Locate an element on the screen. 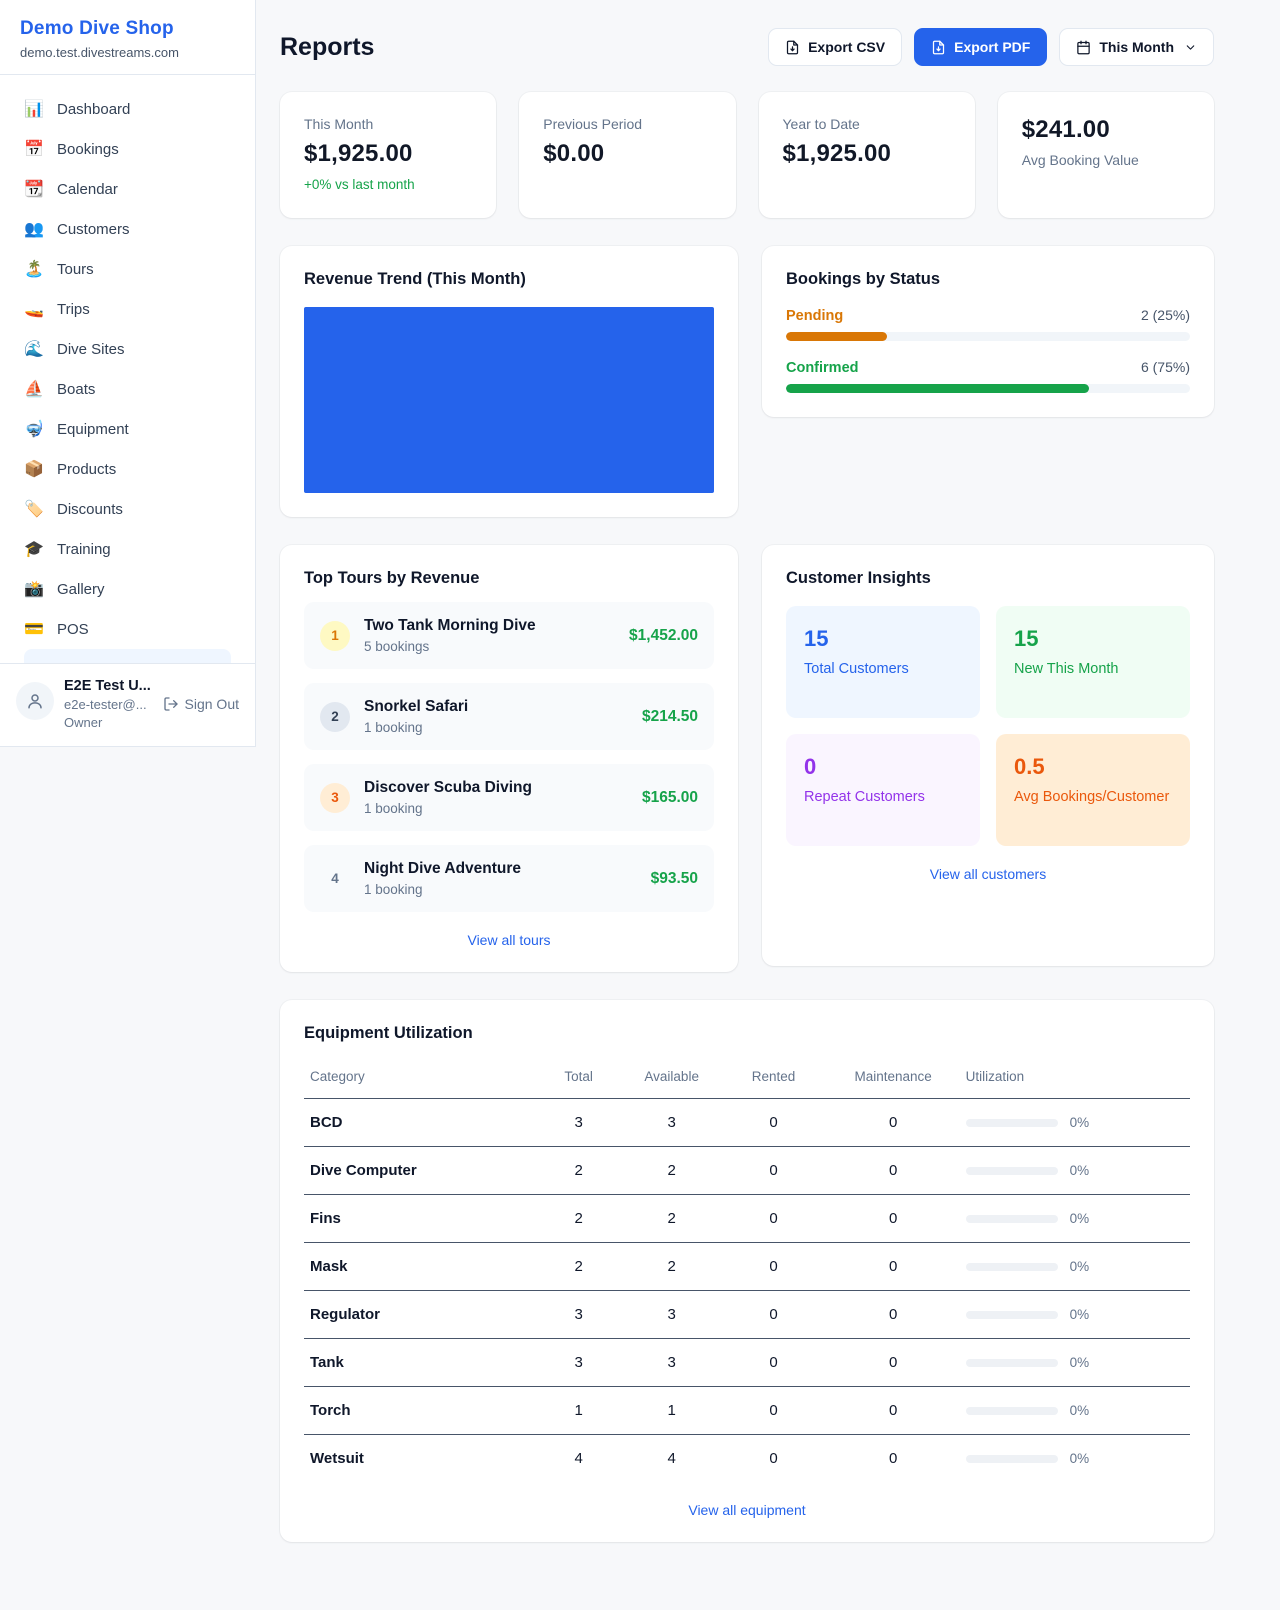  status-row-pending: Pending 2 (25%) is located at coordinates (988, 324).